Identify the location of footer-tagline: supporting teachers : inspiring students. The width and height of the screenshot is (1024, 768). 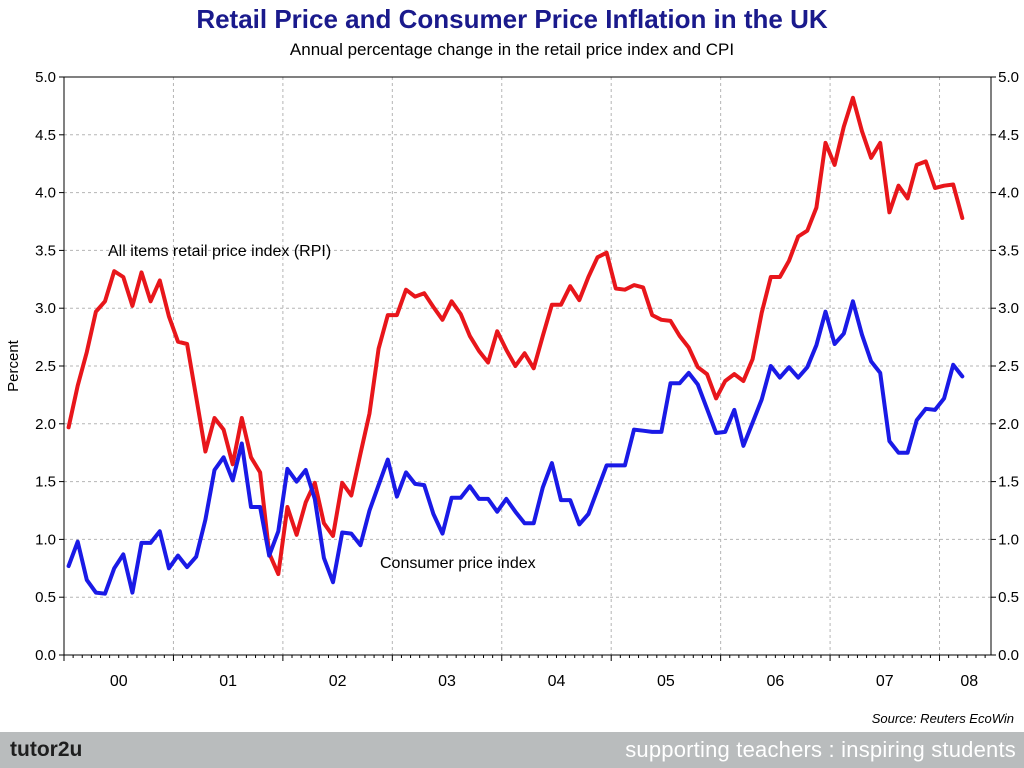
(820, 749).